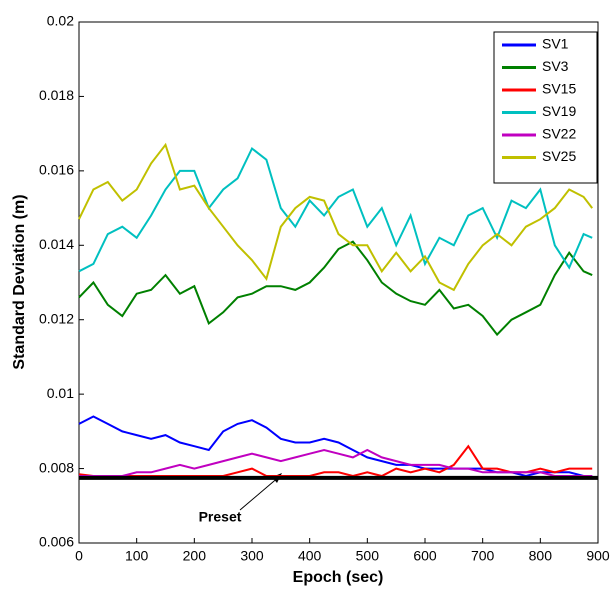 Image resolution: width=613 pixels, height=590 pixels. Describe the element at coordinates (555, 44) in the screenshot. I see `legend-label: SV1` at that location.